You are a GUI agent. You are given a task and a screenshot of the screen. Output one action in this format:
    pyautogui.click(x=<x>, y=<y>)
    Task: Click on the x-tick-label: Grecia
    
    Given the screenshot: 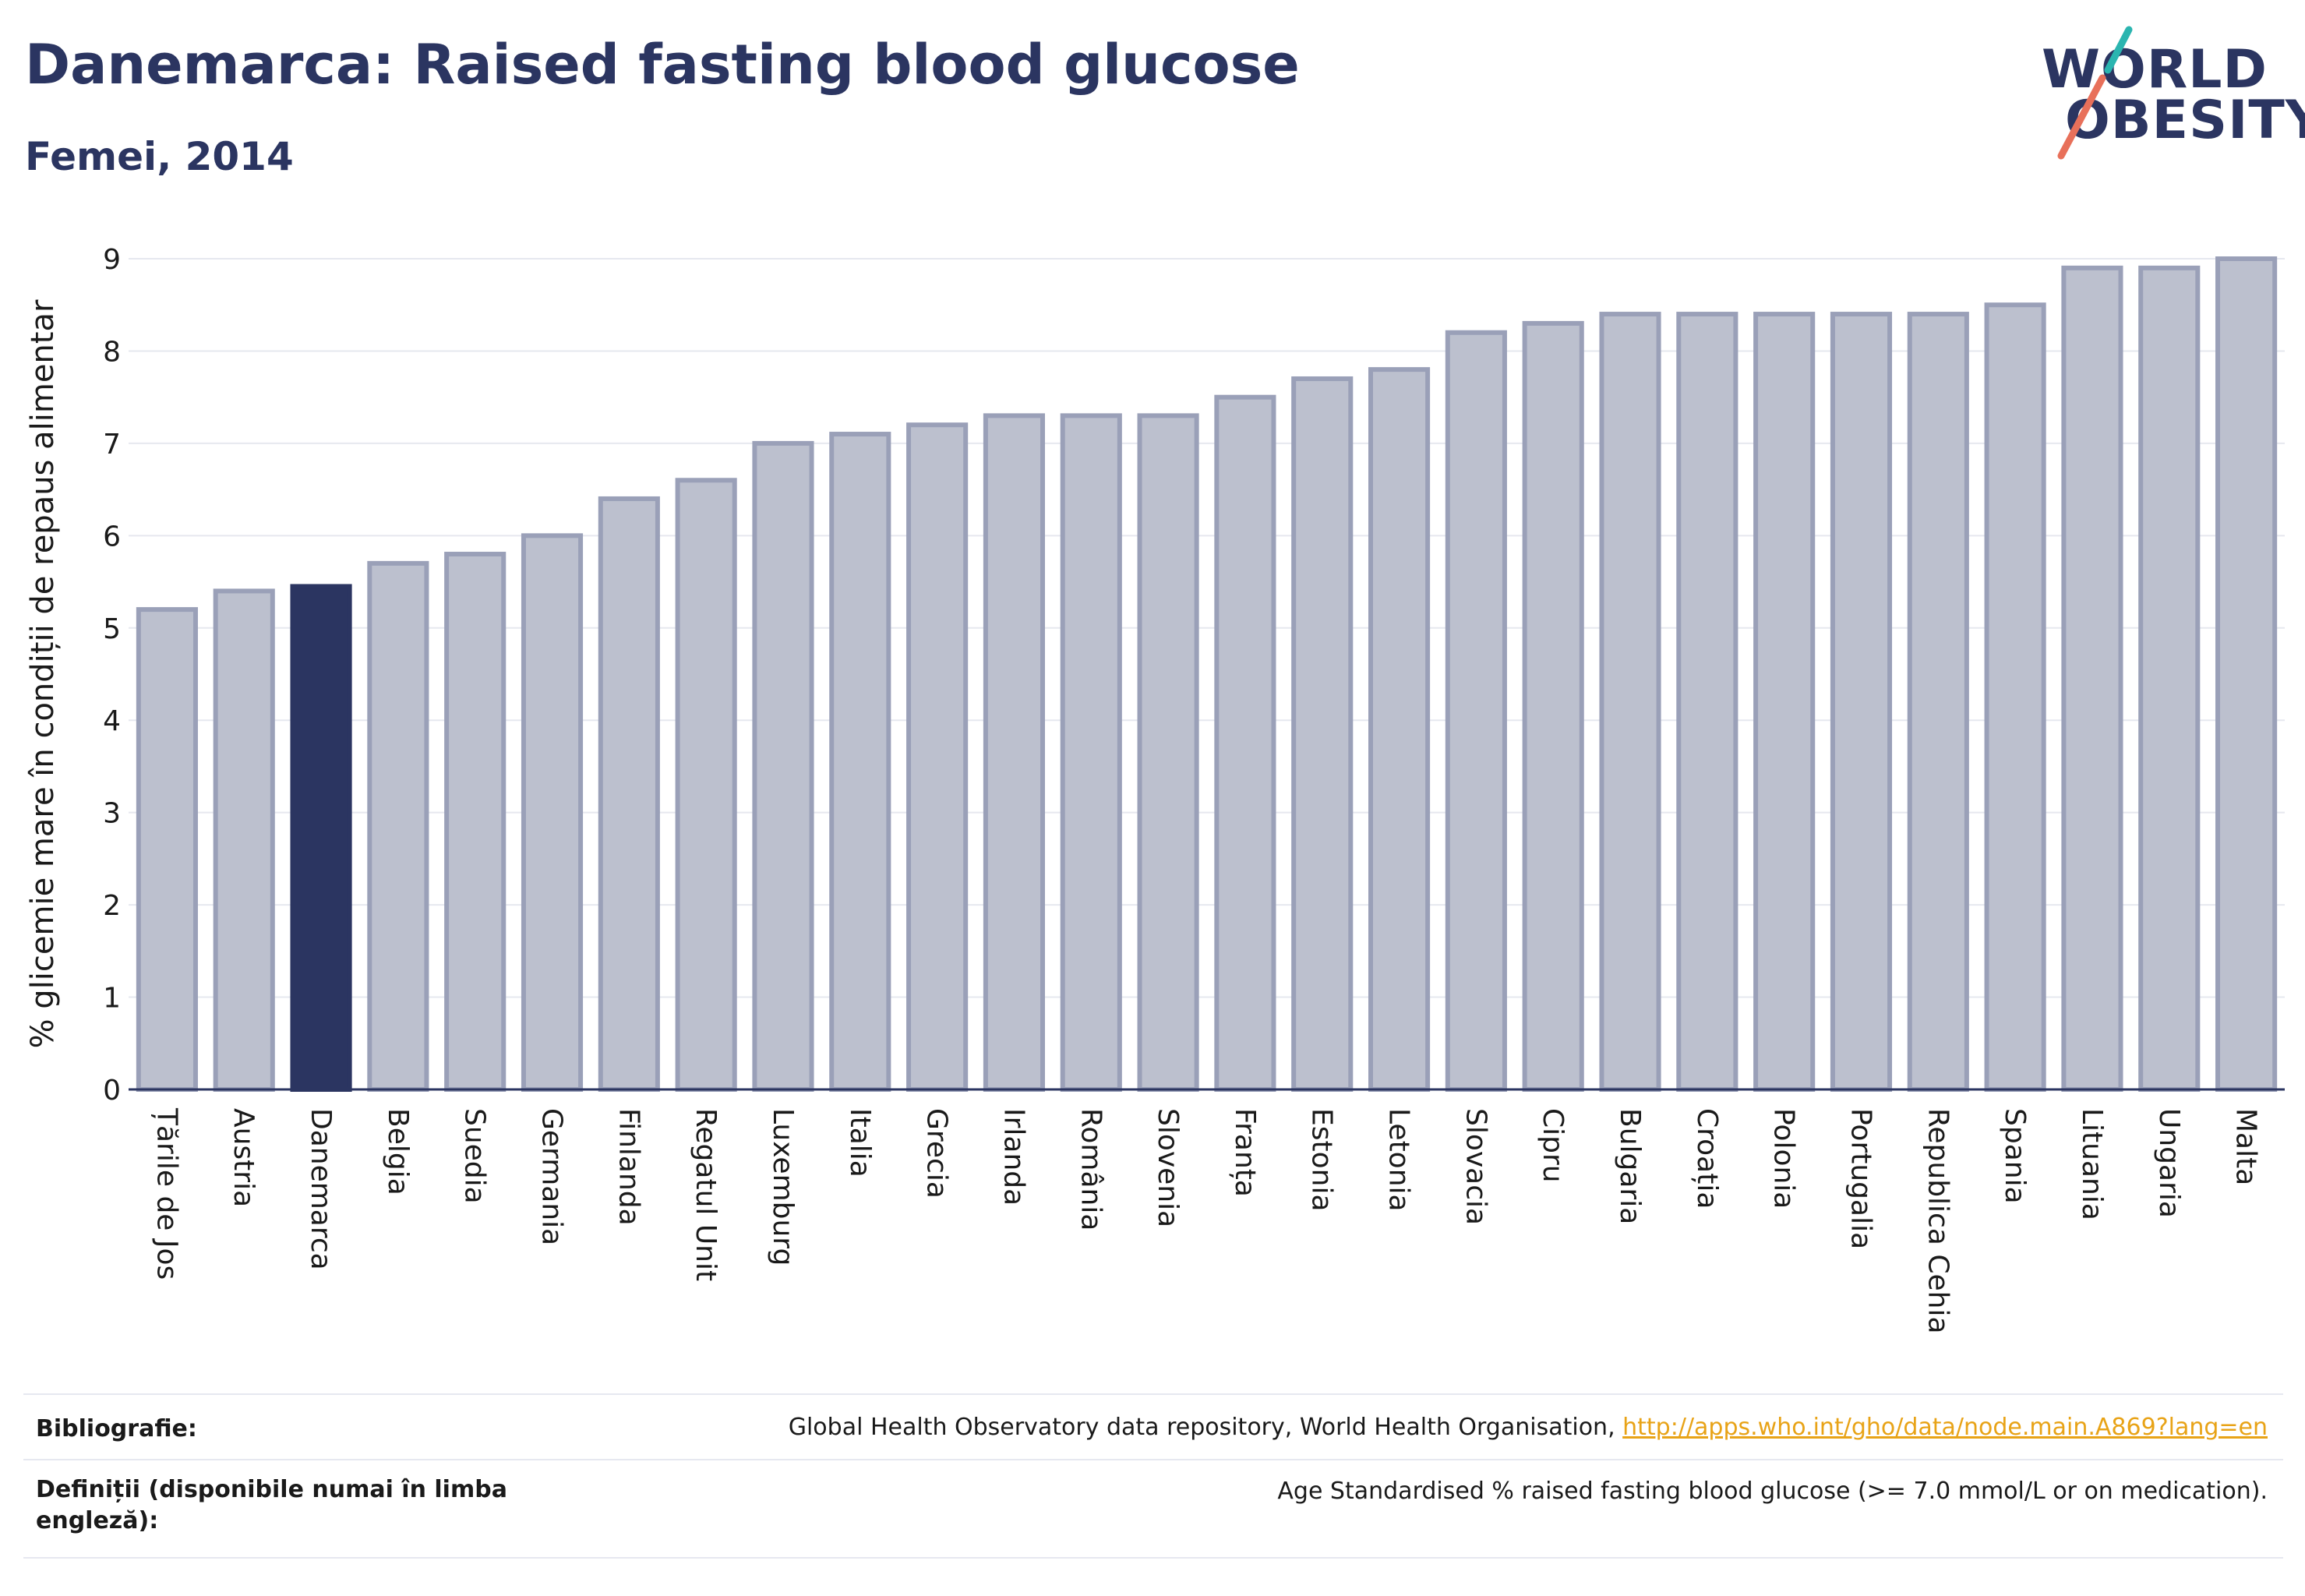 What is the action you would take?
    pyautogui.click(x=937, y=1153)
    